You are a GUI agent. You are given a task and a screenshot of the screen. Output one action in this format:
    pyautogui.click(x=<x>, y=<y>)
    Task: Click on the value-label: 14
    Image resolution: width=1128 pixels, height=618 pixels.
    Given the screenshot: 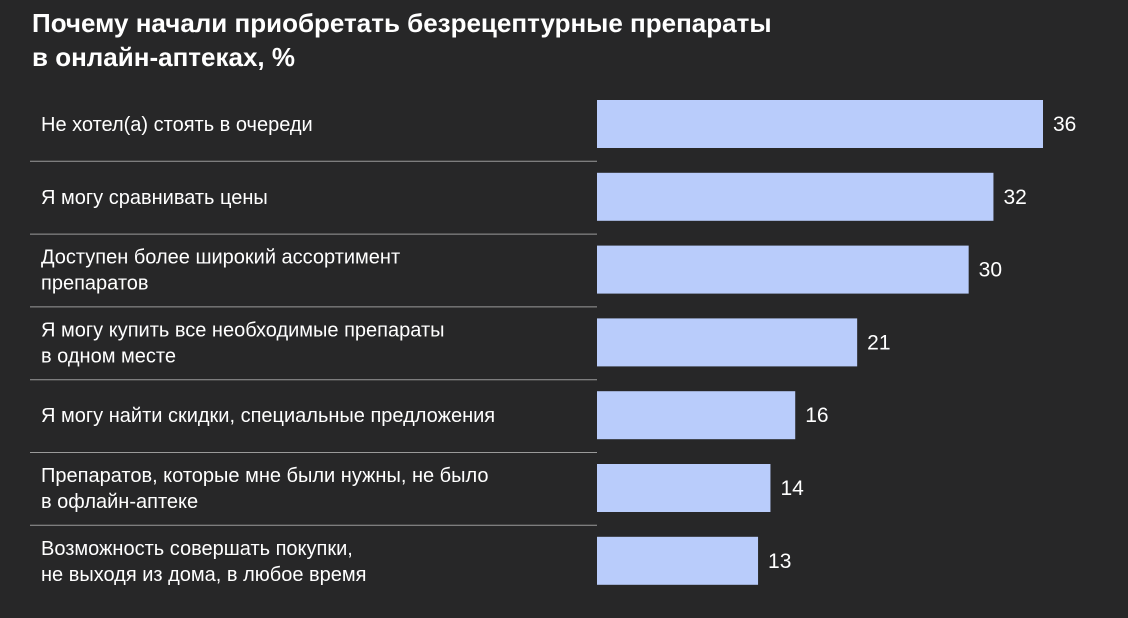 What is the action you would take?
    pyautogui.click(x=792, y=488)
    